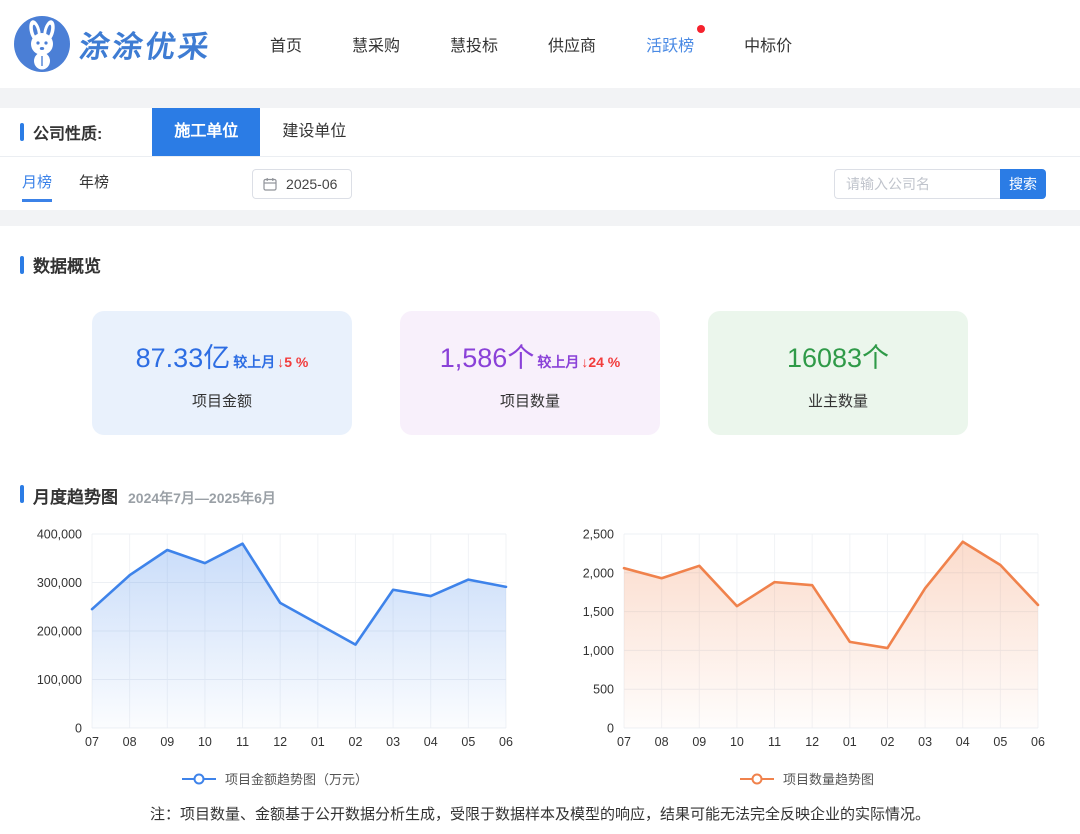 The width and height of the screenshot is (1080, 834). What do you see at coordinates (59, 583) in the screenshot?
I see `svg-text: 300,000` at bounding box center [59, 583].